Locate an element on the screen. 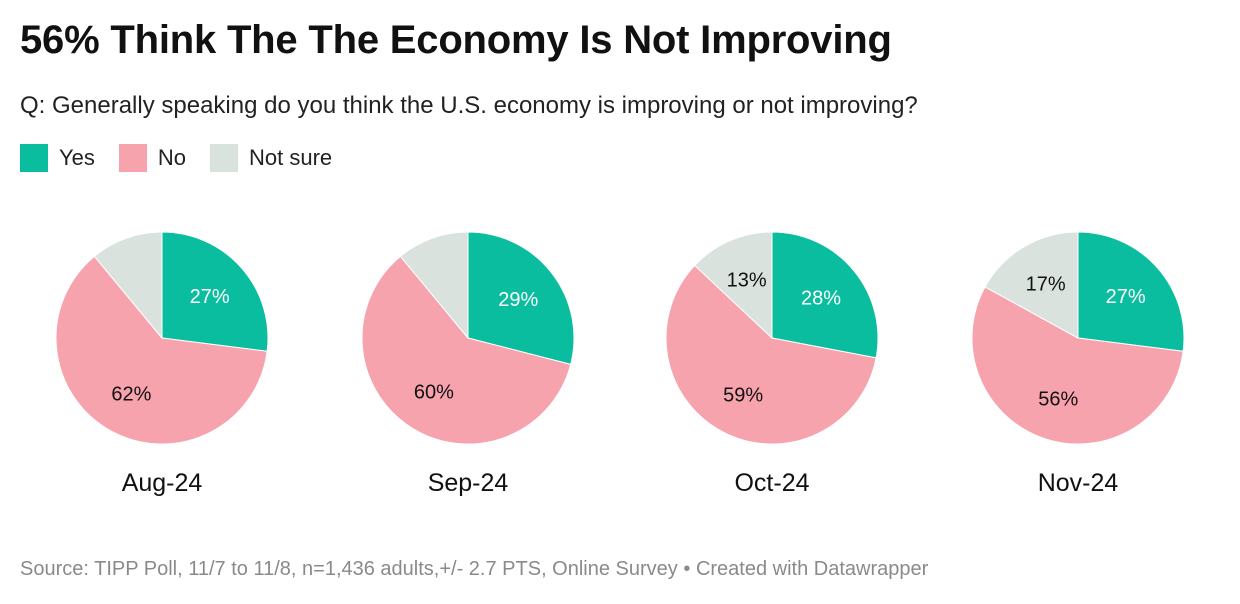 The width and height of the screenshot is (1240, 604). pie-title: Oct-24 is located at coordinates (771, 483).